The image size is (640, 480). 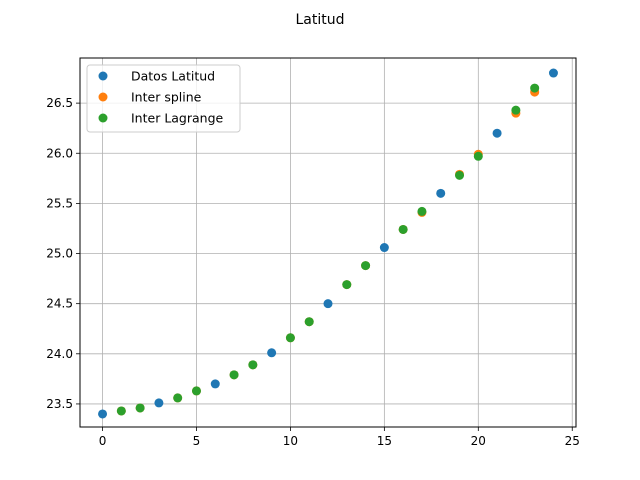 I want to click on legend-box, so click(x=163, y=98).